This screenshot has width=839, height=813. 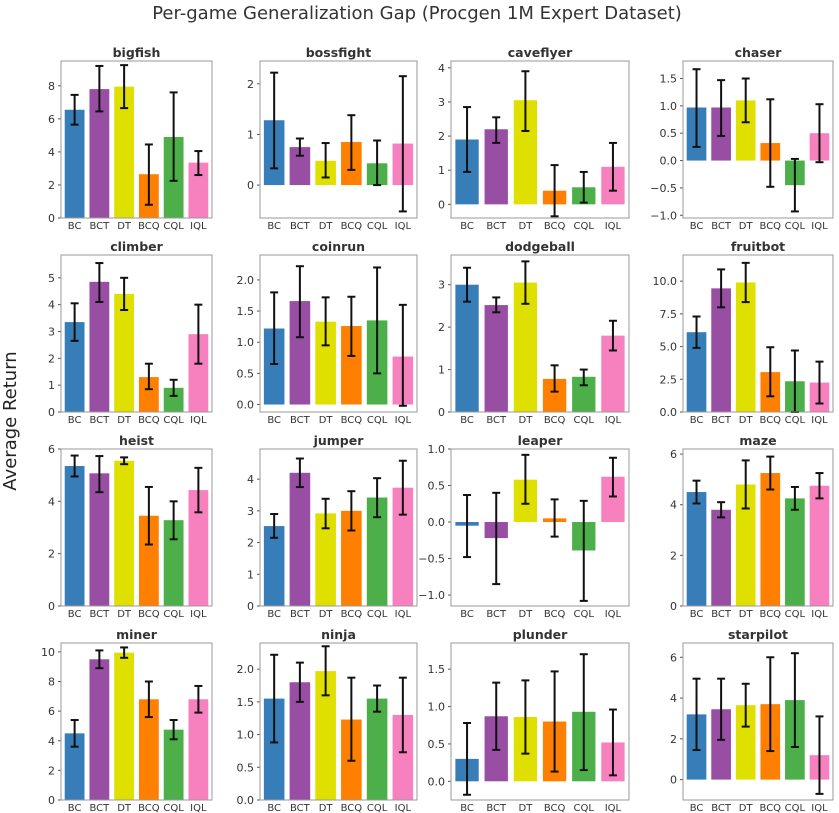 I want to click on panel-miner: miner BC BCT DT BCQ CQL IQL 0 2 4 6 8 10, so click(x=127, y=720).